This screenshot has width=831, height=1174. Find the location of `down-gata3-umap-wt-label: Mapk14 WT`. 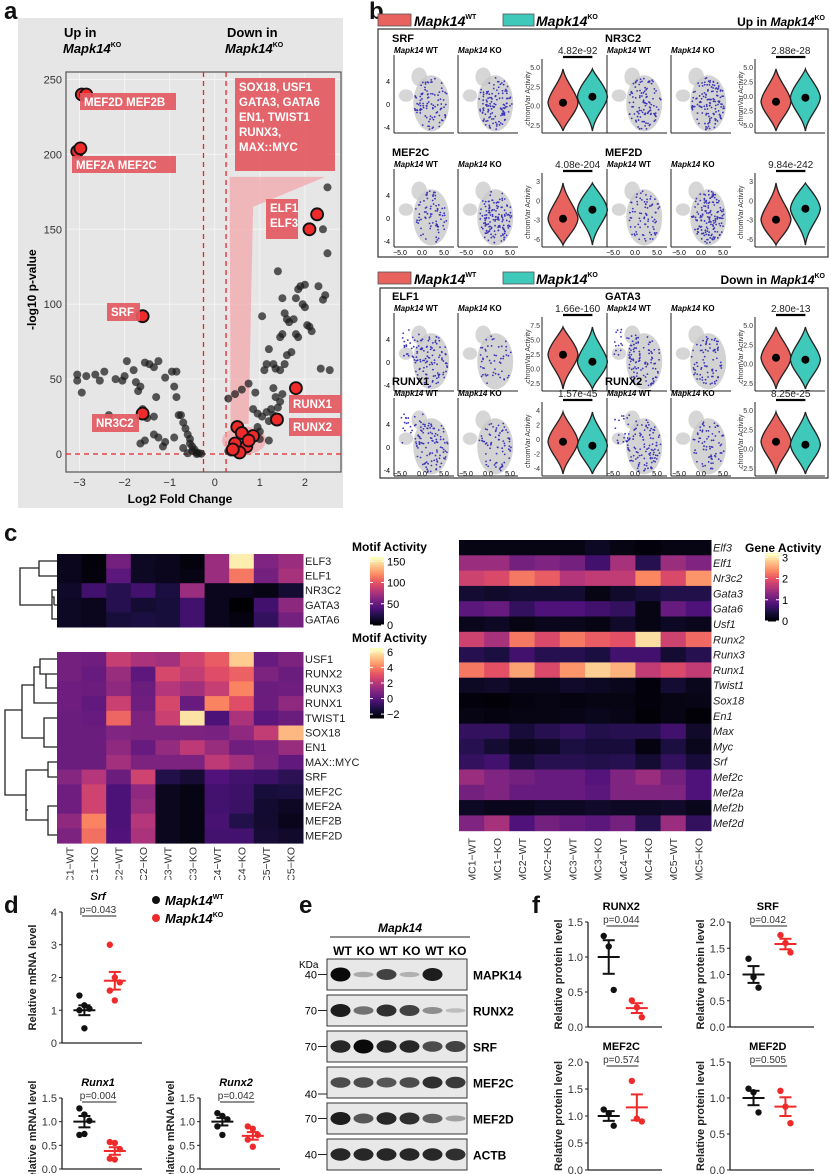

down-gata3-umap-wt-label: Mapk14 WT is located at coordinates (629, 308).